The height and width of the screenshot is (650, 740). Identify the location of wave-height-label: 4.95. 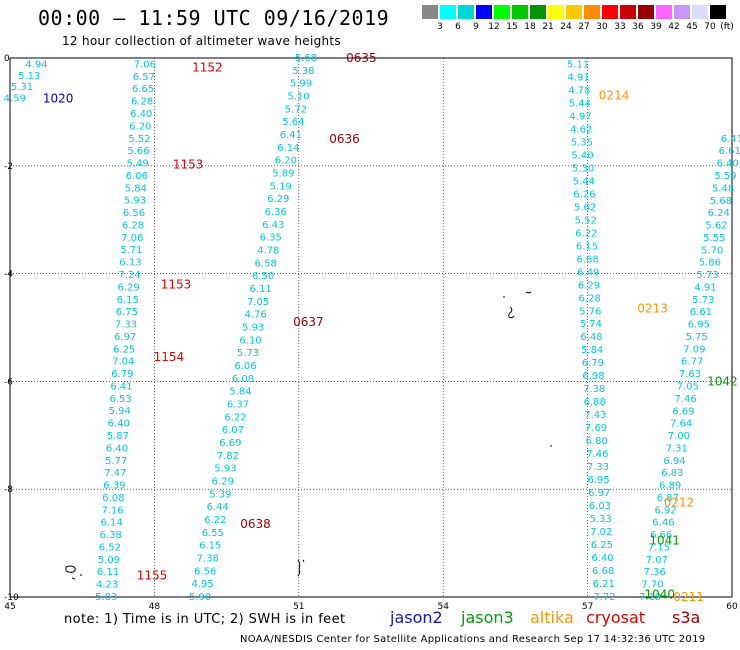
(203, 584).